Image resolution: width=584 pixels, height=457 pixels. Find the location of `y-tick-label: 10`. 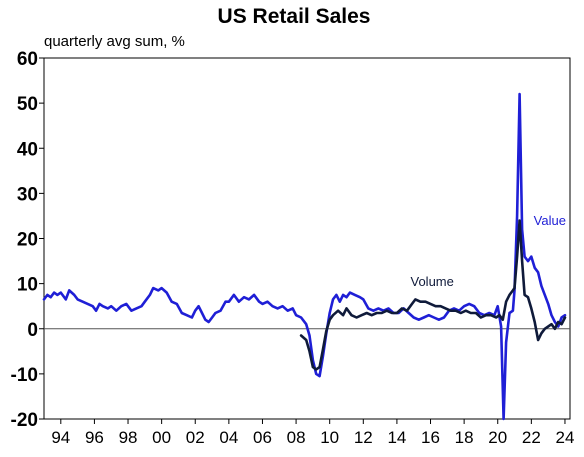

y-tick-label: 10 is located at coordinates (27, 285).